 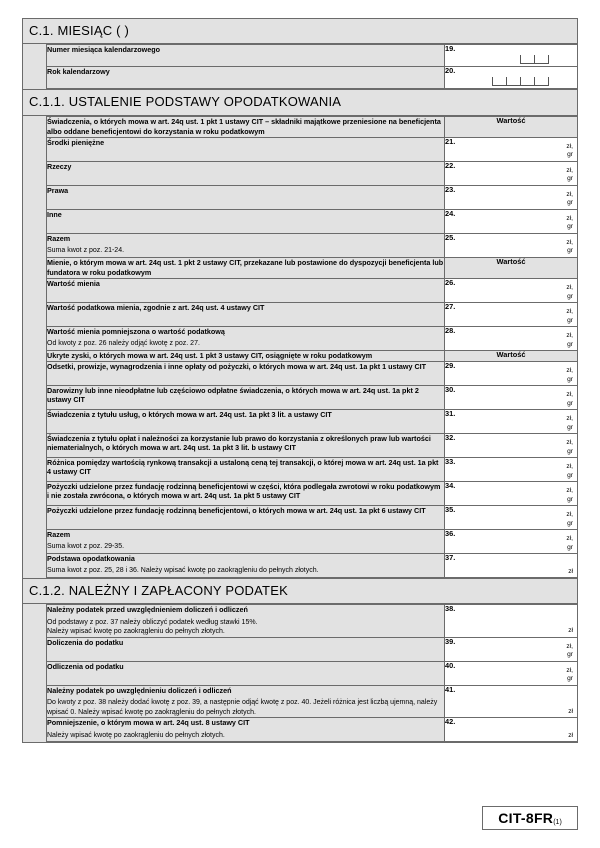 I want to click on group-header-value-cell: Wartość, so click(x=511, y=355).